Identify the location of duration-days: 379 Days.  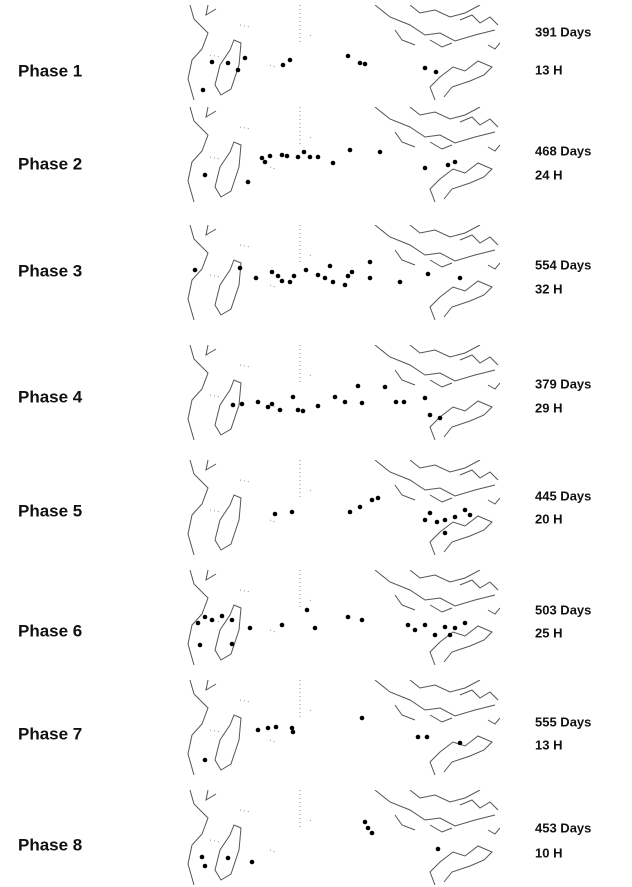
(563, 383).